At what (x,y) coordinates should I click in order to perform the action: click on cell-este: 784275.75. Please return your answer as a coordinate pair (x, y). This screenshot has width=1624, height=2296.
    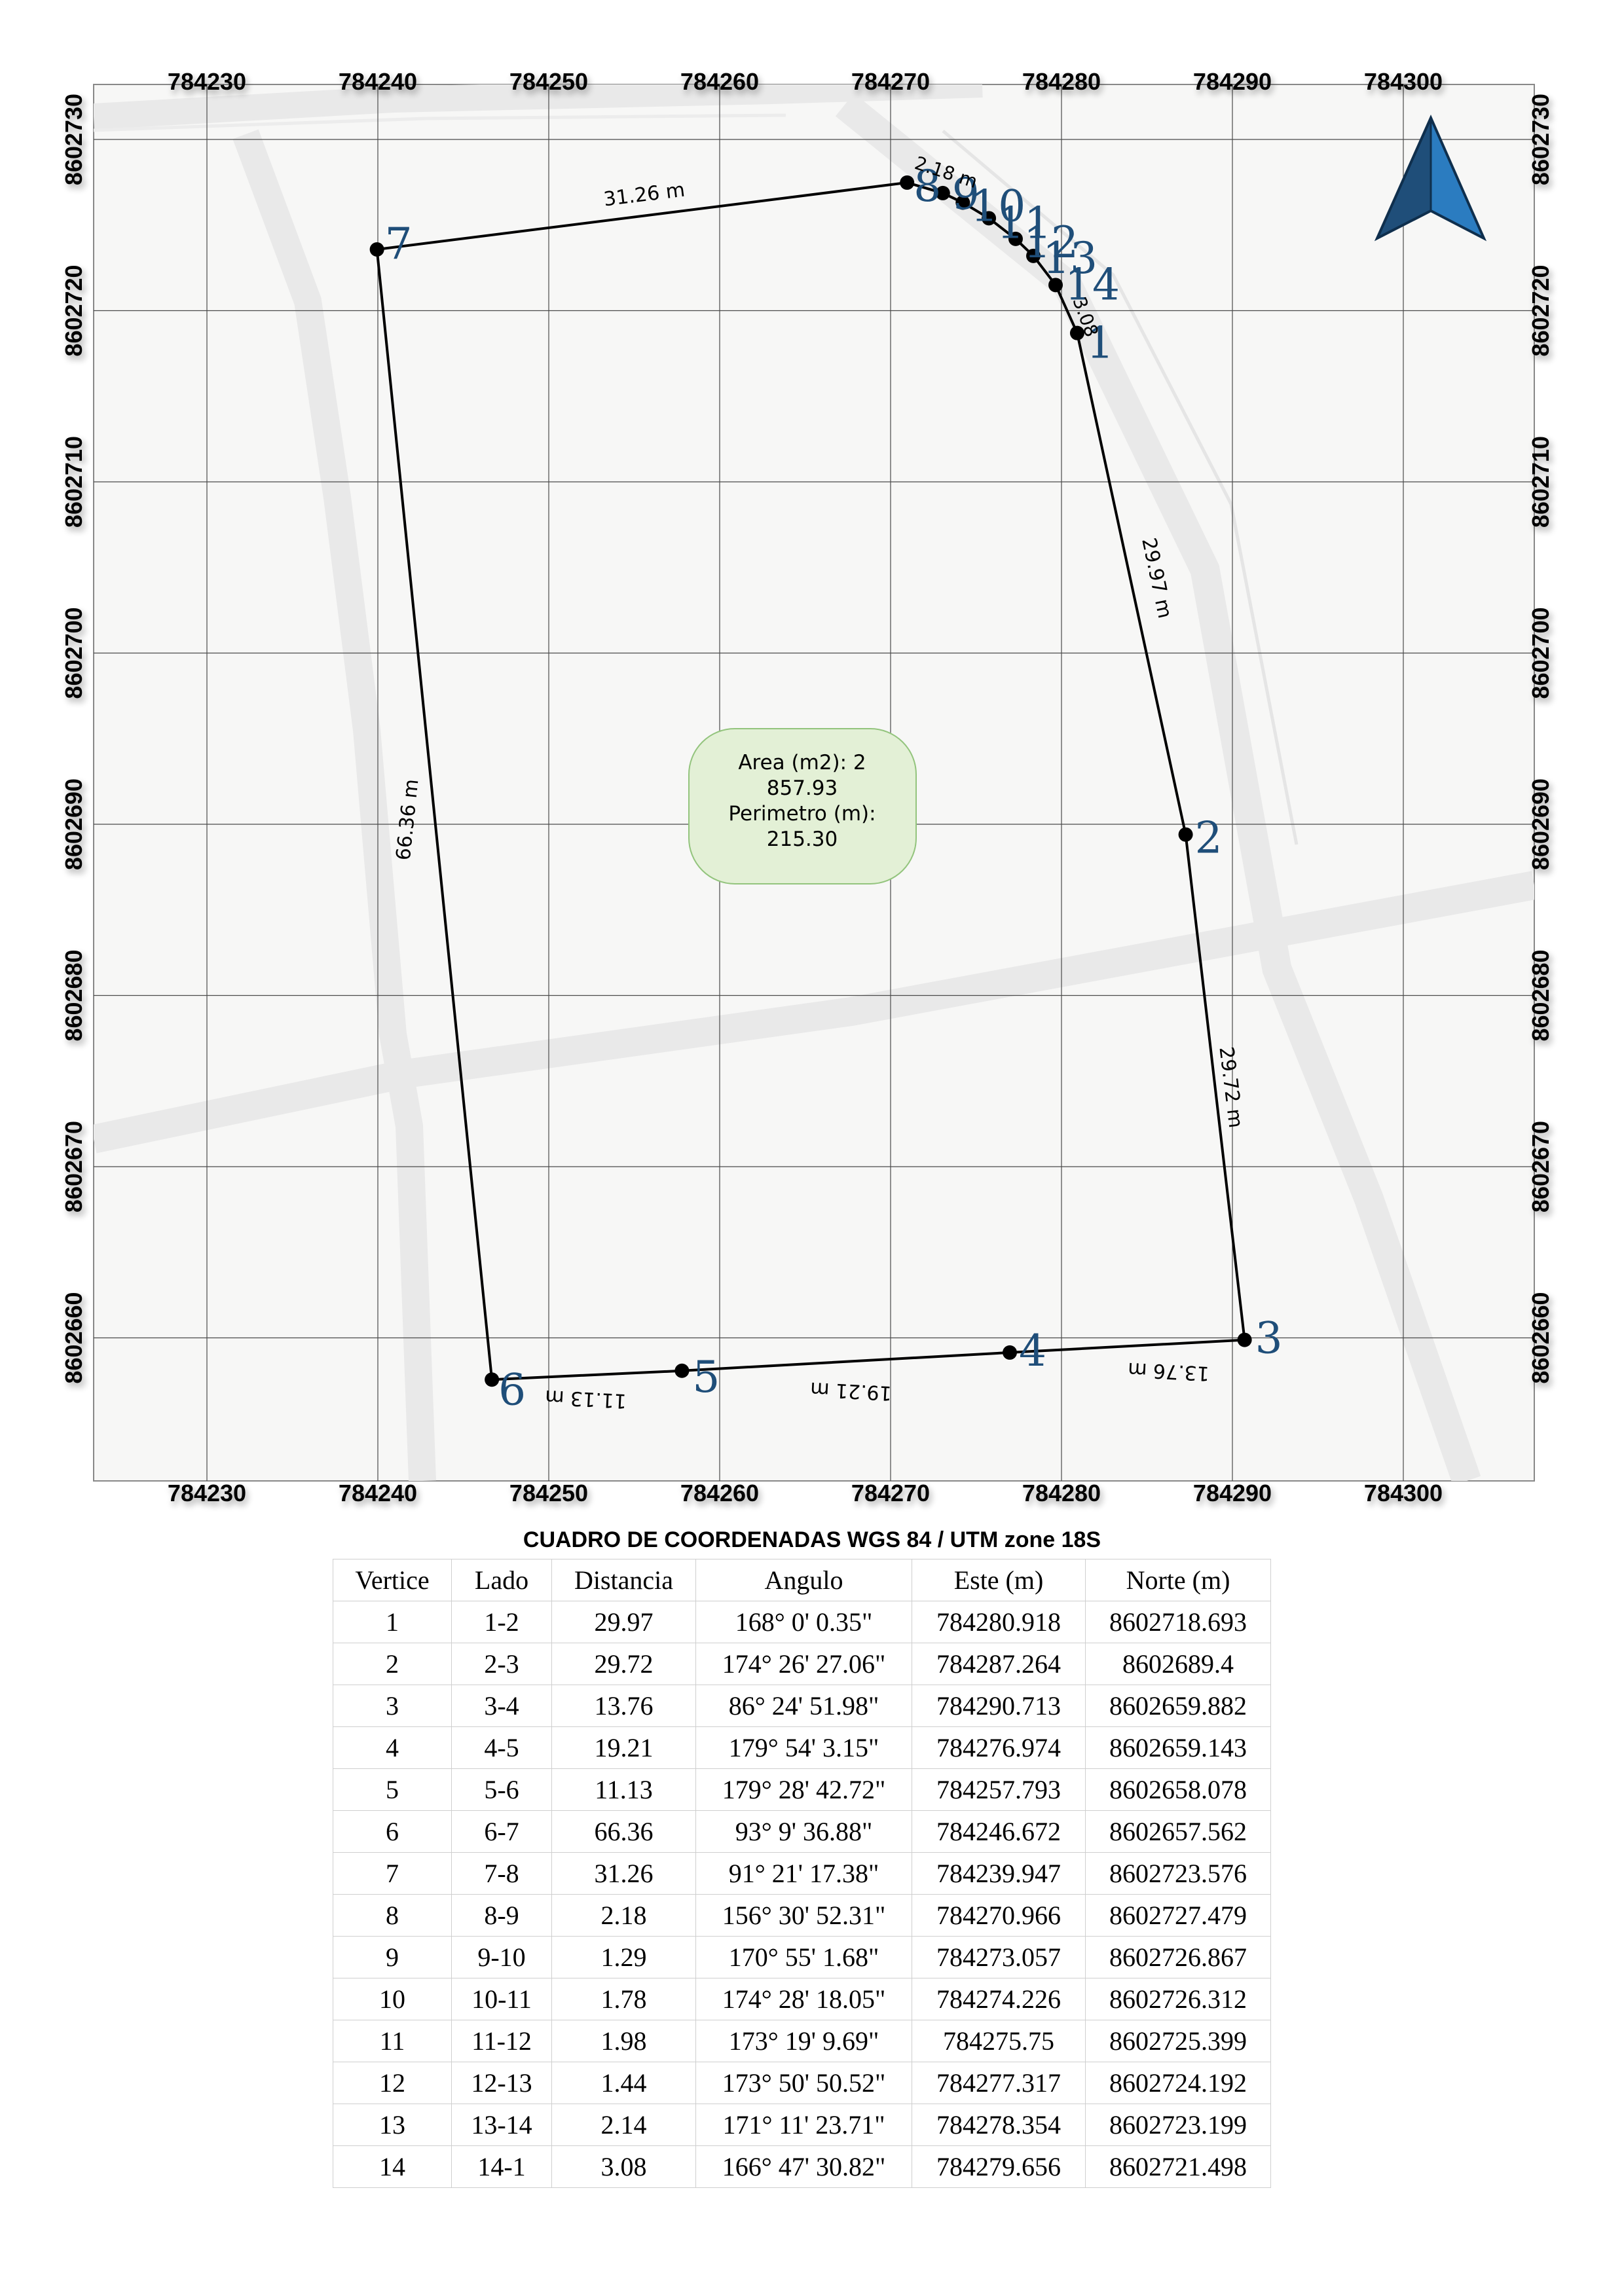
    Looking at the image, I should click on (999, 2041).